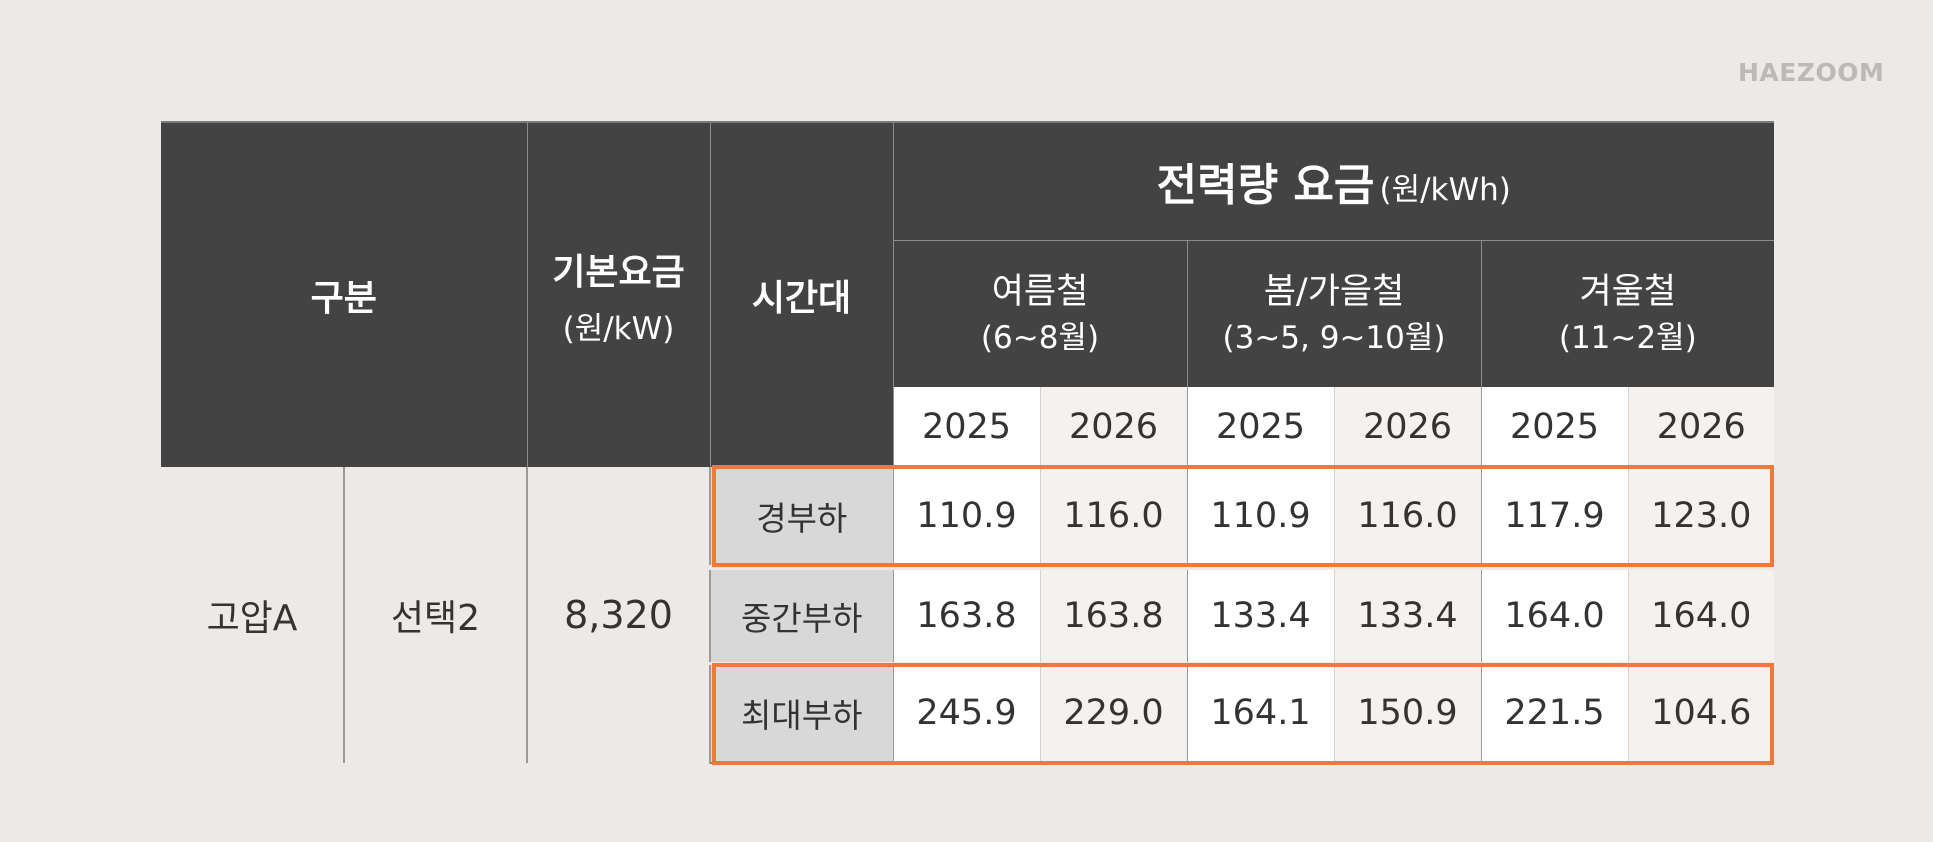  What do you see at coordinates (802, 518) in the screenshot?
I see `time-band-cell: 경부하` at bounding box center [802, 518].